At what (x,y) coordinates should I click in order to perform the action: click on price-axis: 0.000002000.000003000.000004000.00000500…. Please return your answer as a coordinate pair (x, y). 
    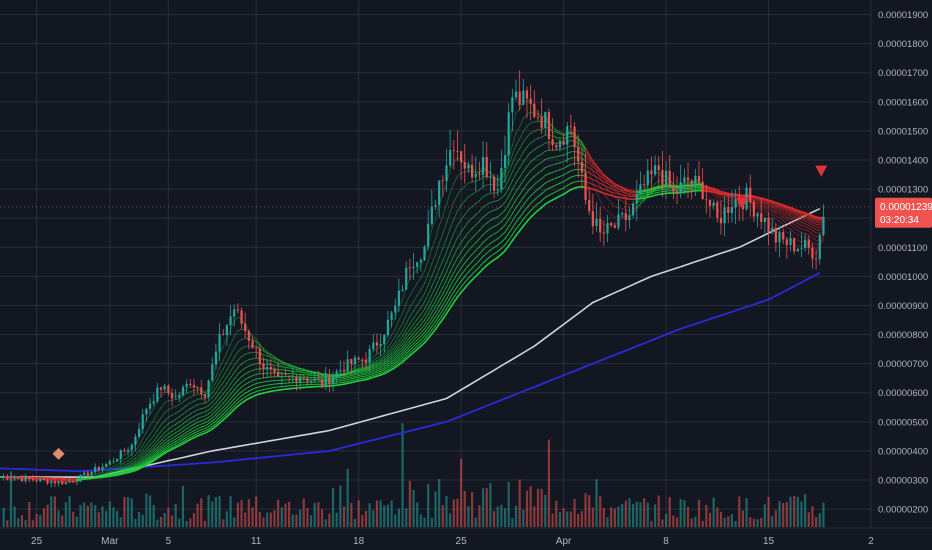
    Looking at the image, I should click on (903, 263).